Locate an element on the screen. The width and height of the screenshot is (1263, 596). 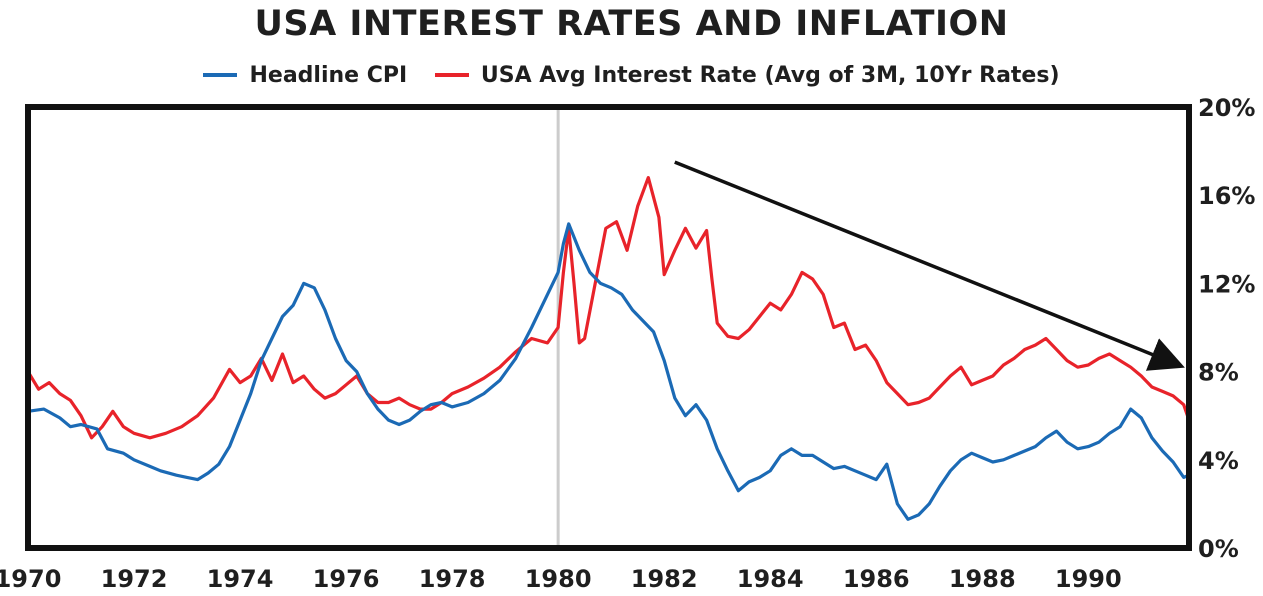
y-tick-label: 4% is located at coordinates (1218, 461).